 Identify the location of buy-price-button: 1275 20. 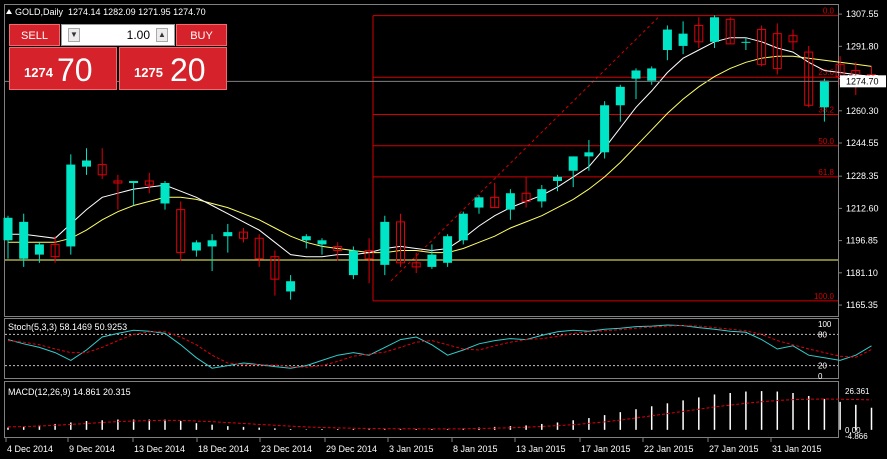
(173, 68).